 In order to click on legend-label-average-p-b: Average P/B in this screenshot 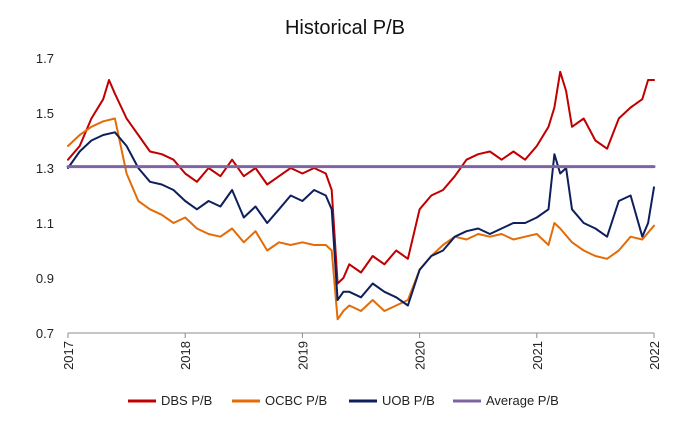, I will do `click(522, 400)`.